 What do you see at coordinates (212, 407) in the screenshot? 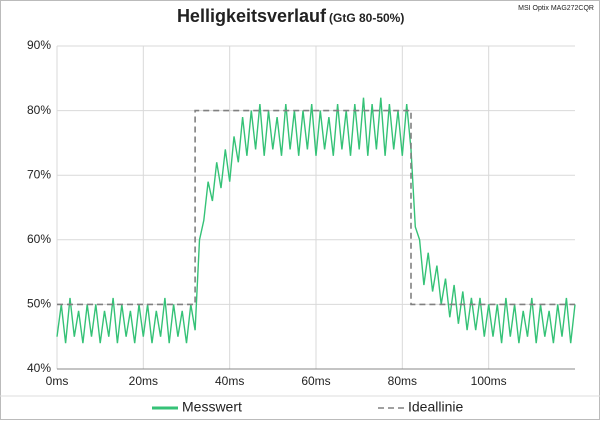
I see `legend-label: Messwert` at bounding box center [212, 407].